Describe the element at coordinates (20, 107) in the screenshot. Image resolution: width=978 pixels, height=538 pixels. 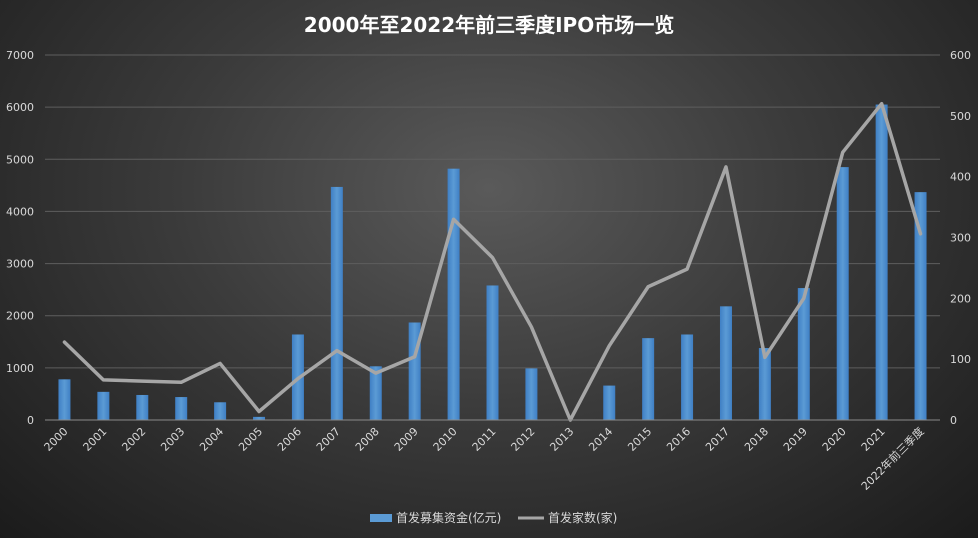
I see `y-left-tick-label: 6000` at that location.